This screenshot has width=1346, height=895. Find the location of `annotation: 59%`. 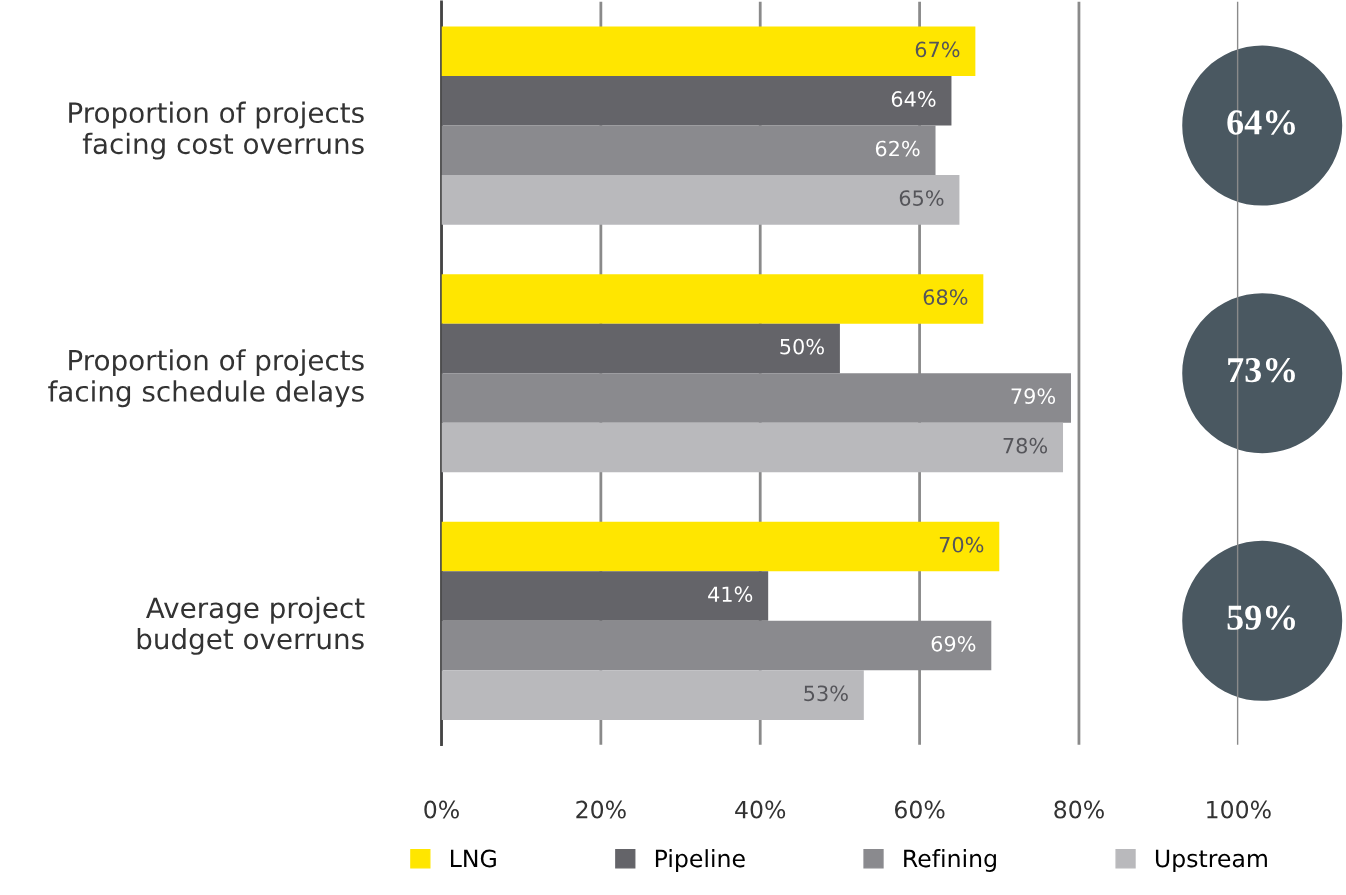

annotation: 59% is located at coordinates (1261, 617).